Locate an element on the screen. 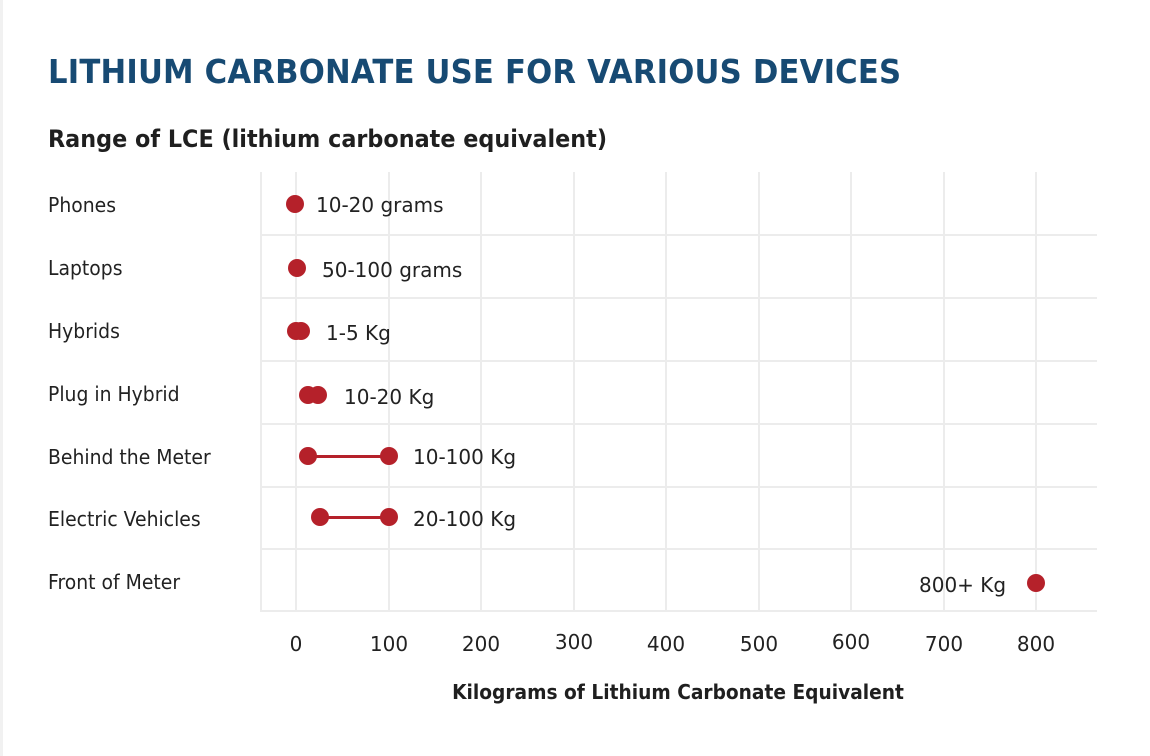  value-label-phones: 10-20 grams is located at coordinates (380, 205).